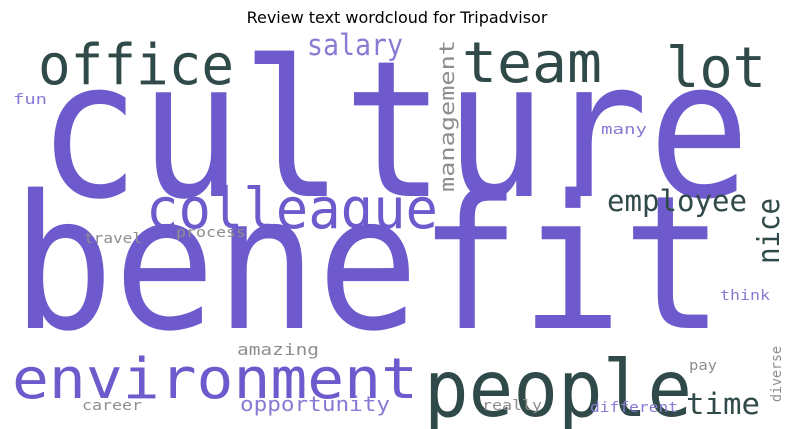 This screenshot has height=429, width=794. What do you see at coordinates (716, 68) in the screenshot?
I see `word-lot: lot` at bounding box center [716, 68].